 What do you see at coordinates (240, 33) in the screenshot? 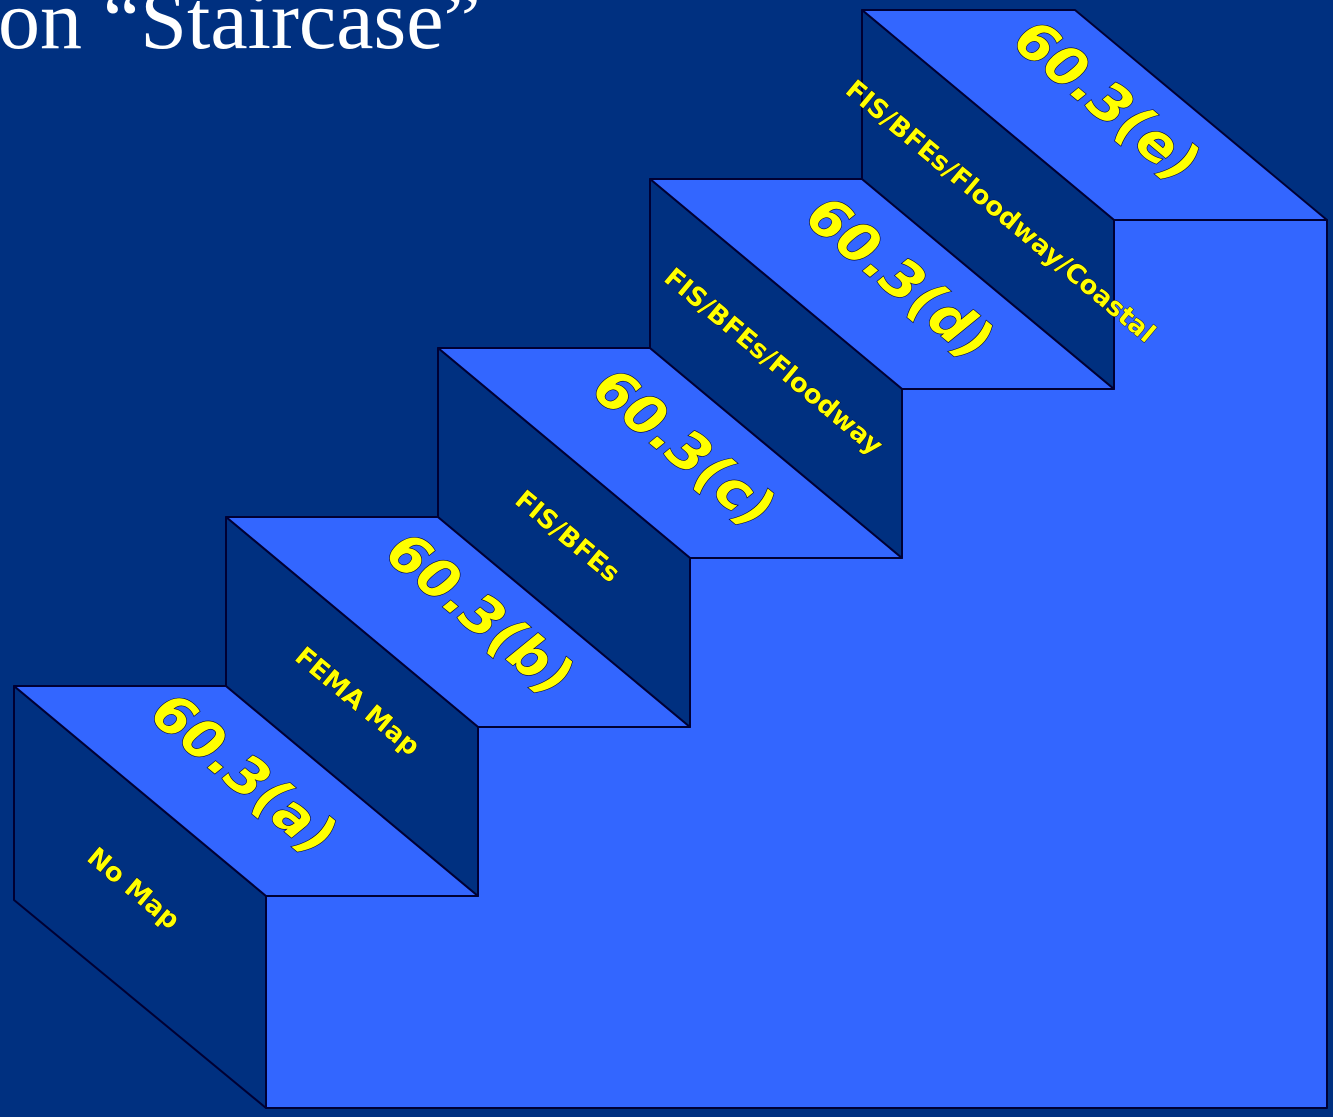
I see `slide-title: on “Staircase”` at bounding box center [240, 33].